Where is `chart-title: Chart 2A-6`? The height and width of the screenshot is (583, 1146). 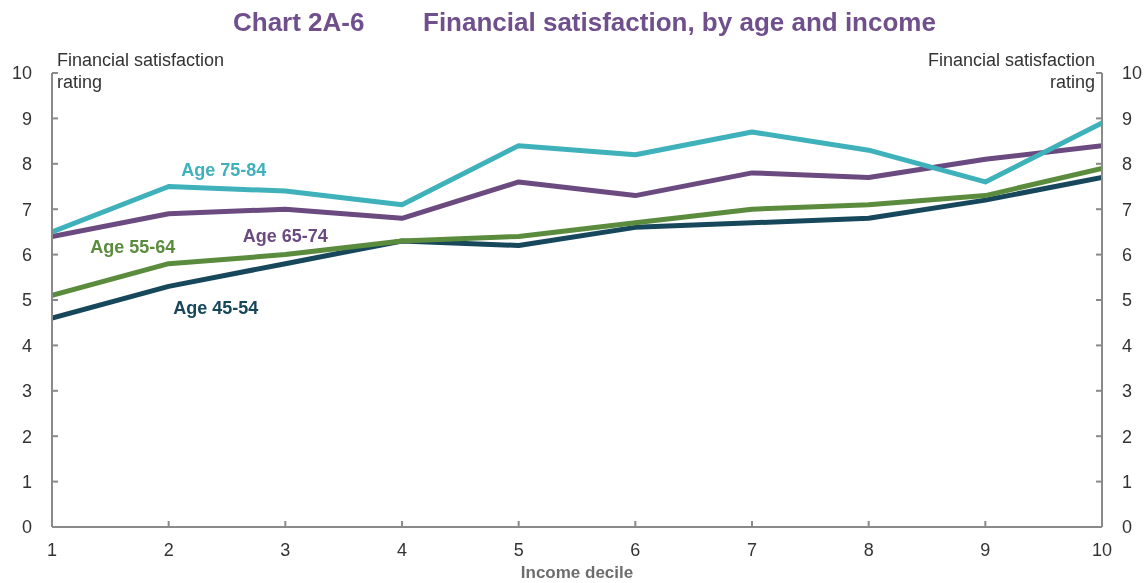
chart-title: Chart 2A-6 is located at coordinates (299, 22).